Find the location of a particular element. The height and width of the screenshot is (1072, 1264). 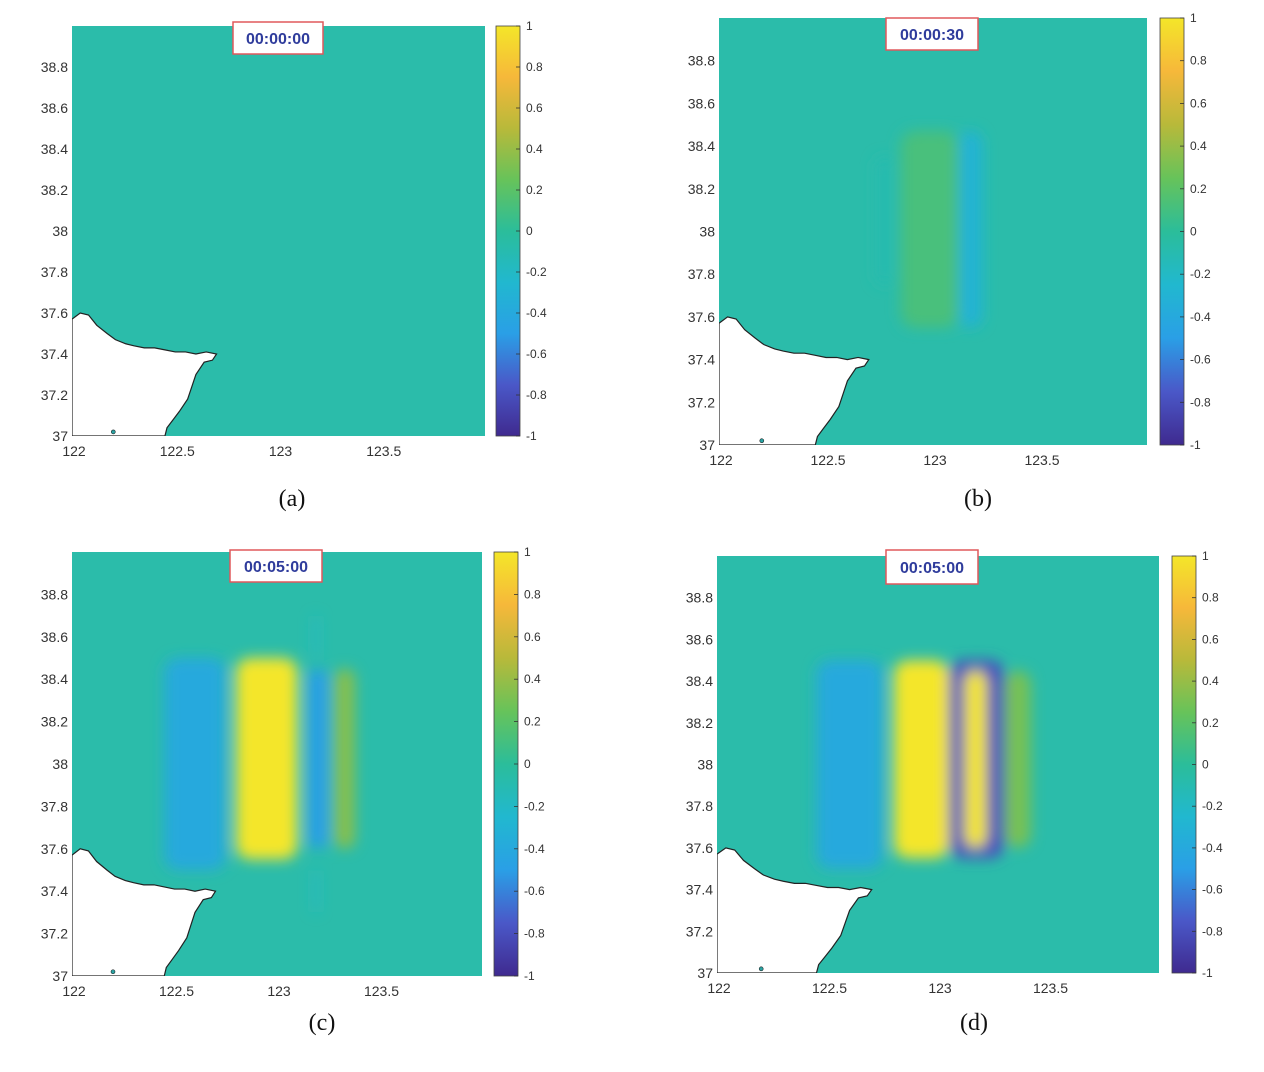

timestamp-label: 00:05:00 is located at coordinates (276, 567).